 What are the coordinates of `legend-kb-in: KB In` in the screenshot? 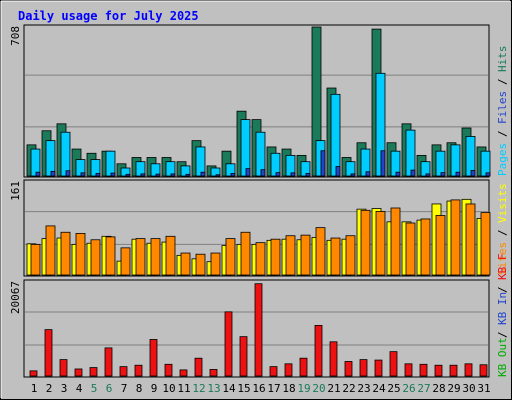 It's located at (502, 308).